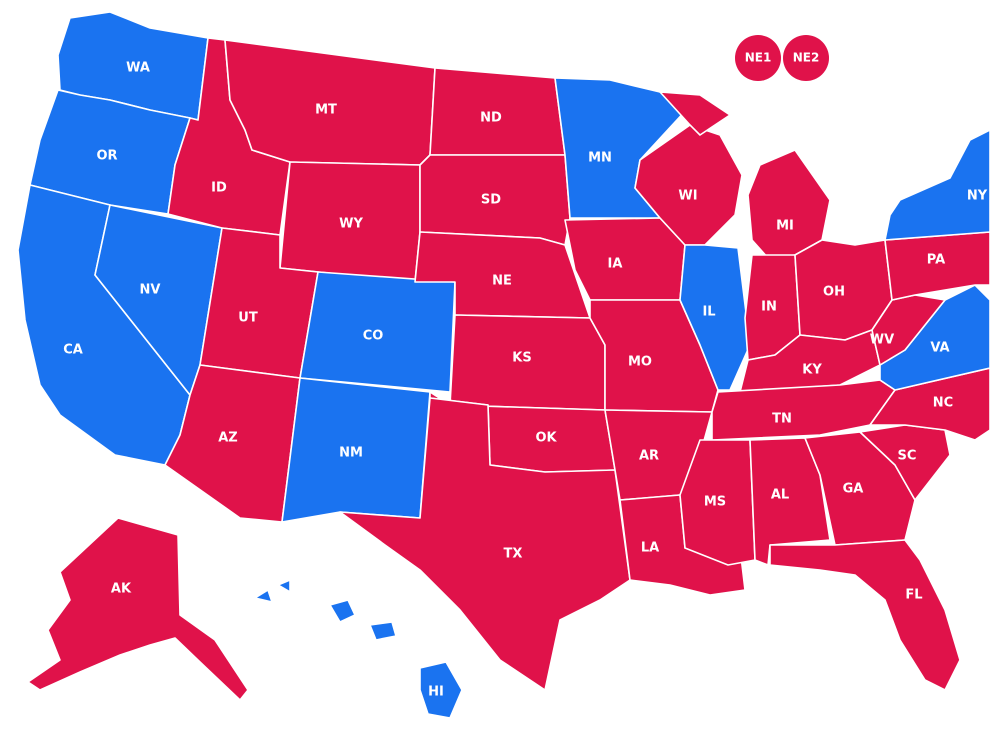 This screenshot has height=742, width=990. I want to click on state-IA, so click(625, 259).